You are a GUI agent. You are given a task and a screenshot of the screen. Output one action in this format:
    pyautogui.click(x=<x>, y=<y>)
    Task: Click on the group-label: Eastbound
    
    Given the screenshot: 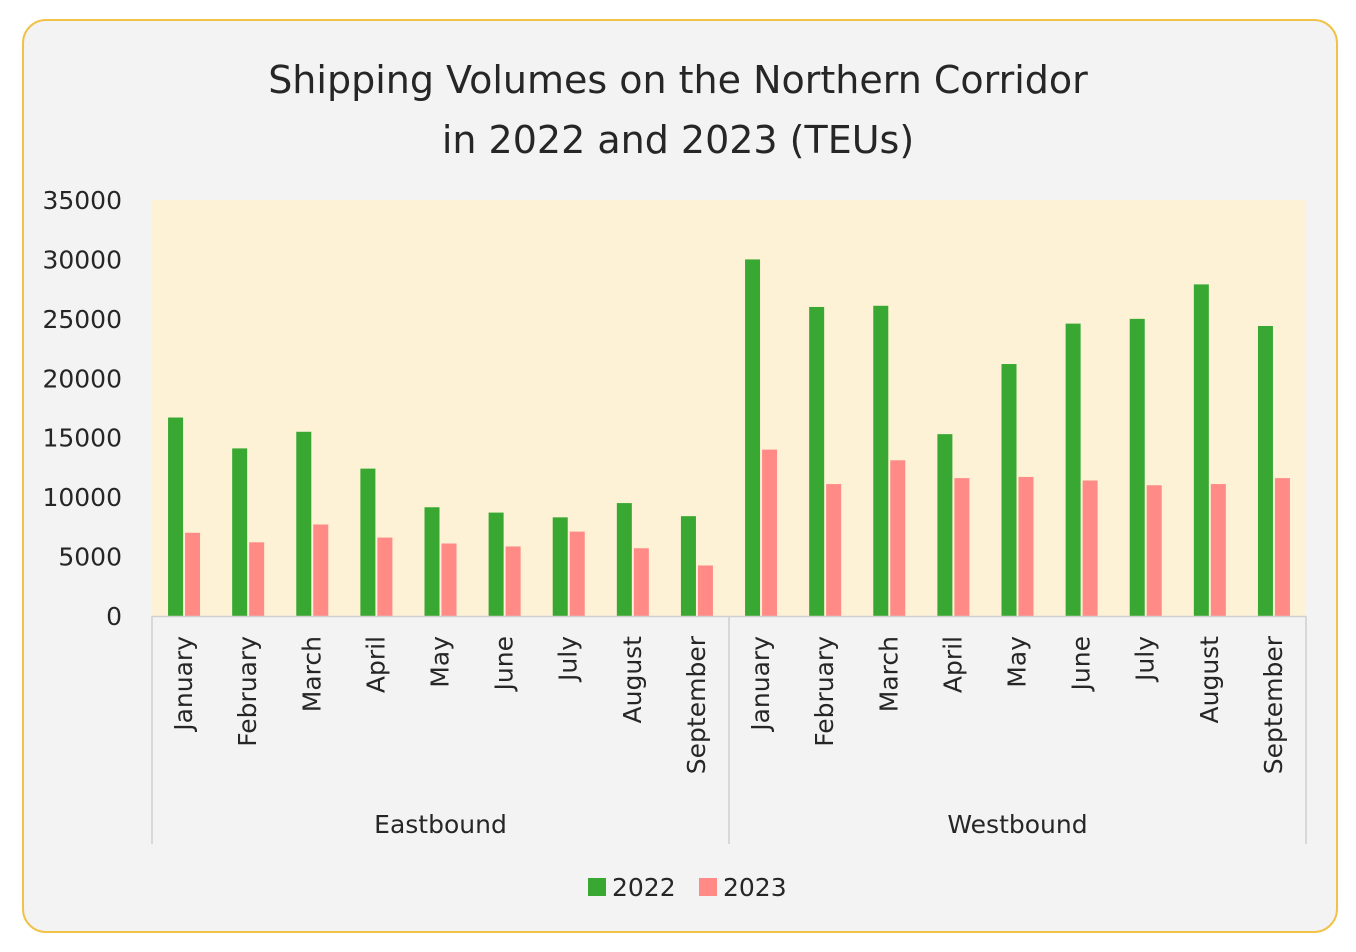 What is the action you would take?
    pyautogui.click(x=440, y=824)
    